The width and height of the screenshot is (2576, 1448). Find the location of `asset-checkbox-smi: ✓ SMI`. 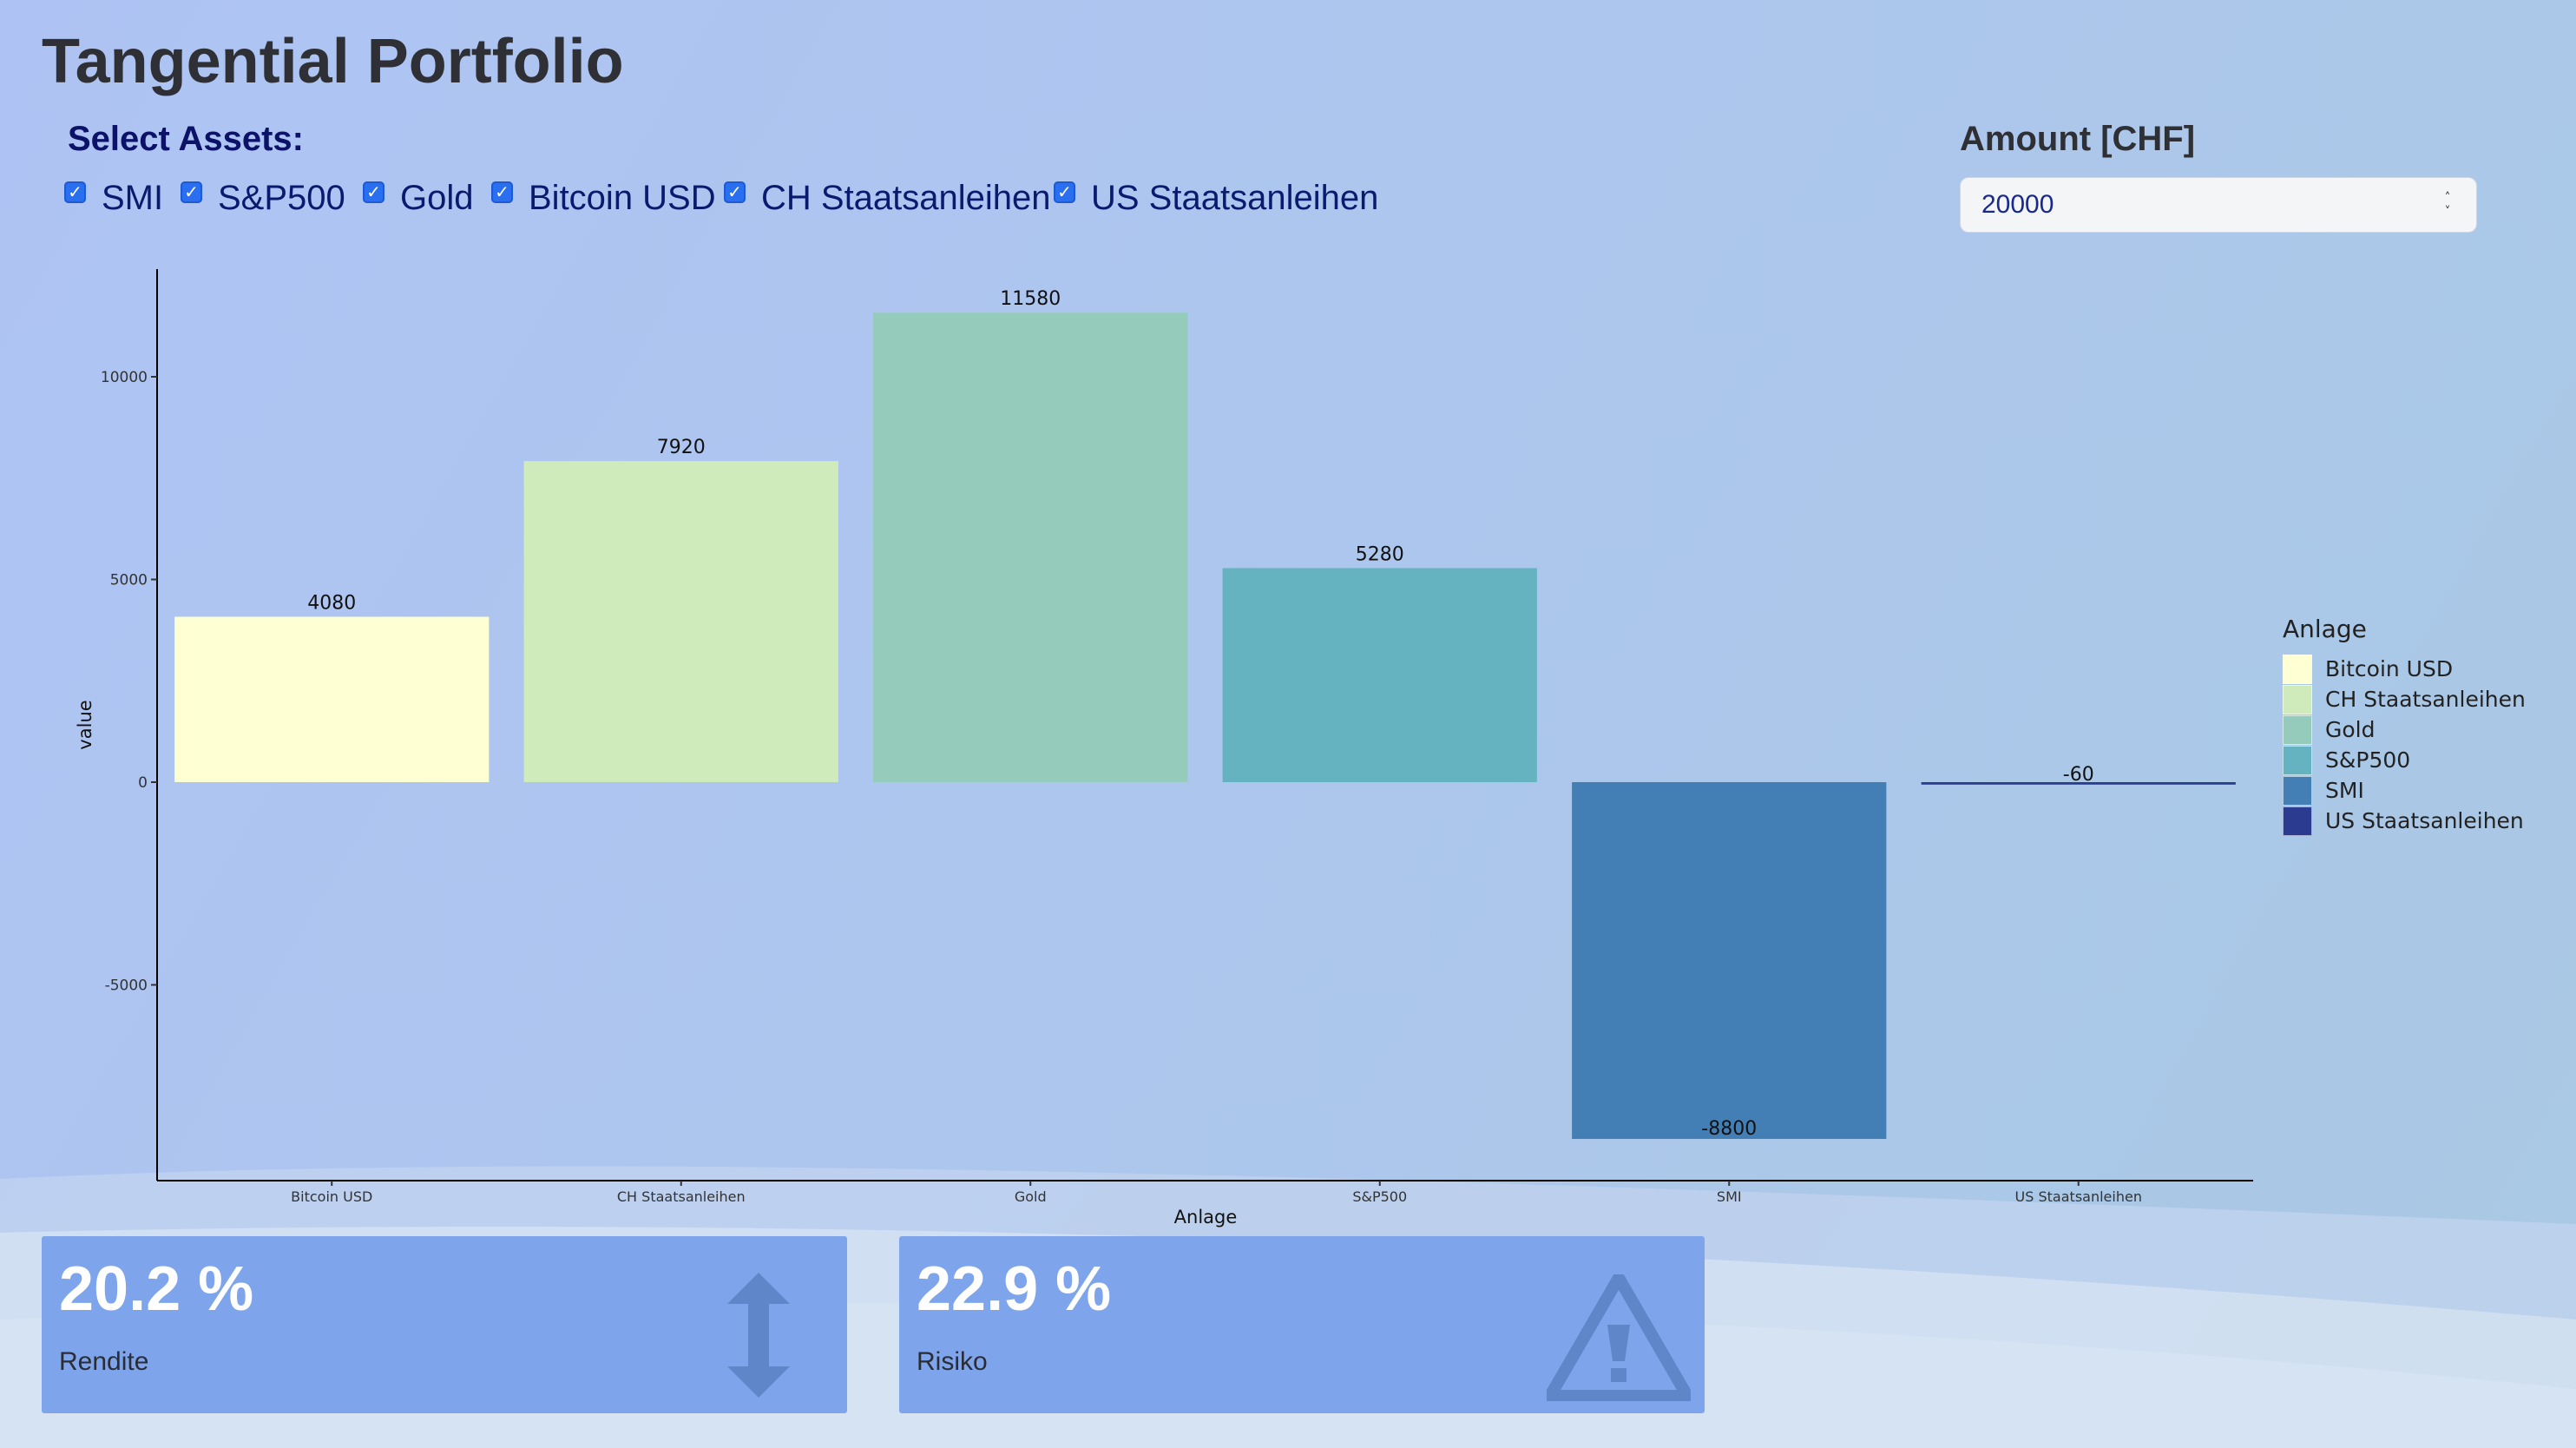

asset-checkbox-smi: ✓ SMI is located at coordinates (113, 198).